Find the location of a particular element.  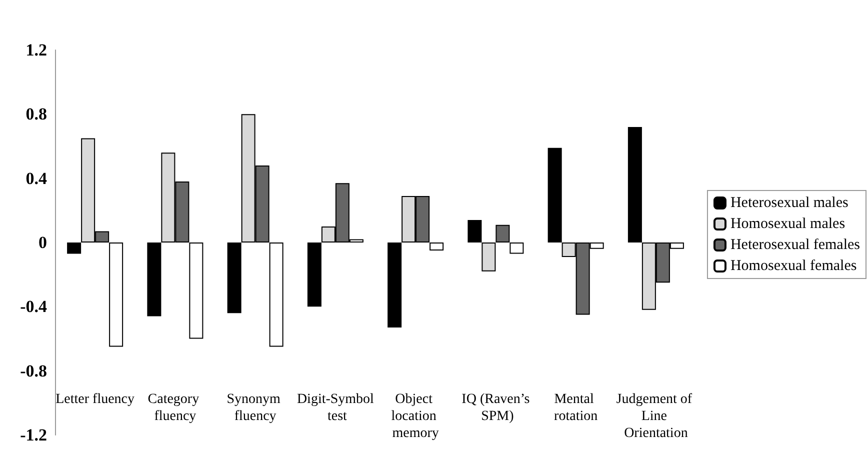

legend-label: Heterosexual females is located at coordinates (795, 245).